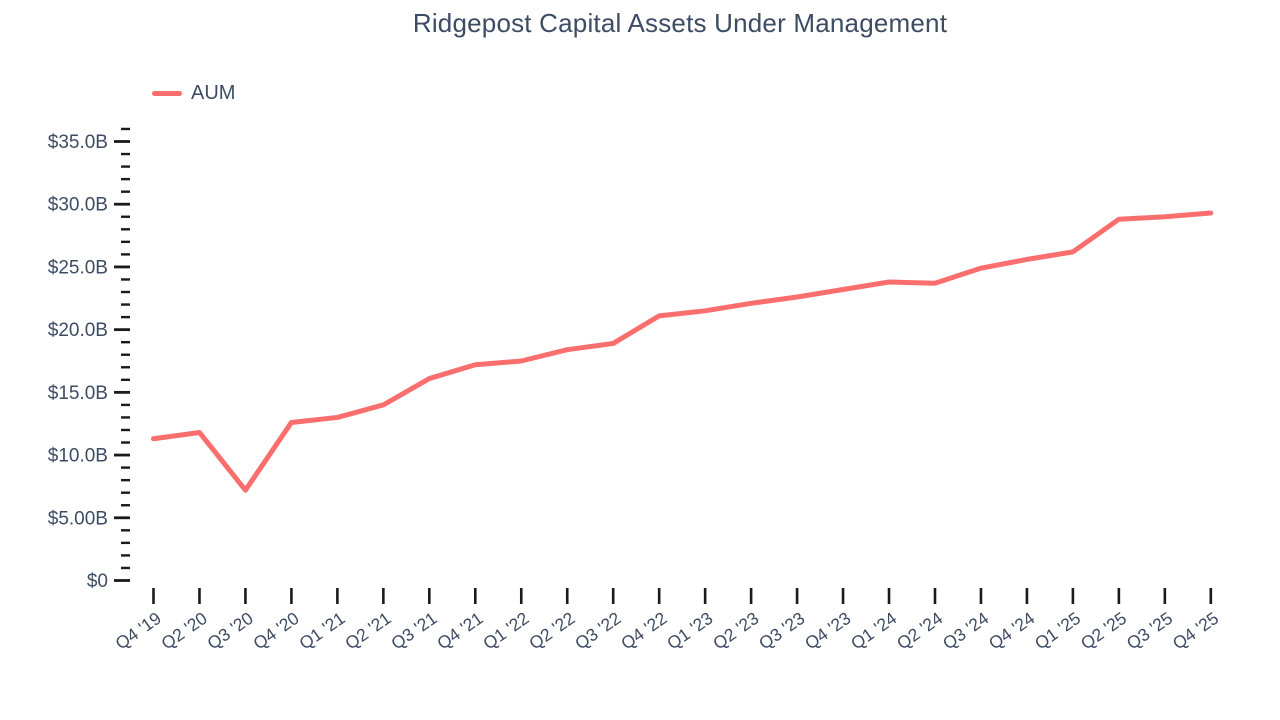  I want to click on legend-series-label: AUM, so click(213, 93).